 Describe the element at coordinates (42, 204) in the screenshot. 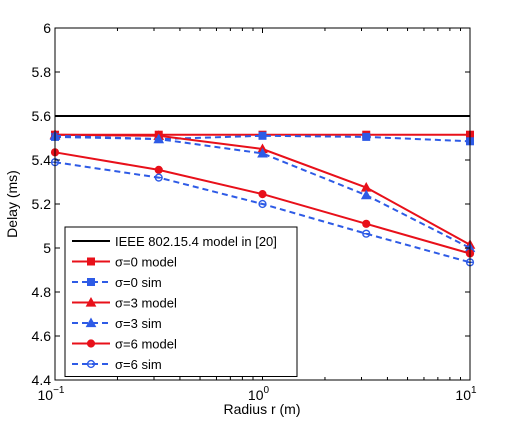

I see `y-tick-label: 5.2` at that location.